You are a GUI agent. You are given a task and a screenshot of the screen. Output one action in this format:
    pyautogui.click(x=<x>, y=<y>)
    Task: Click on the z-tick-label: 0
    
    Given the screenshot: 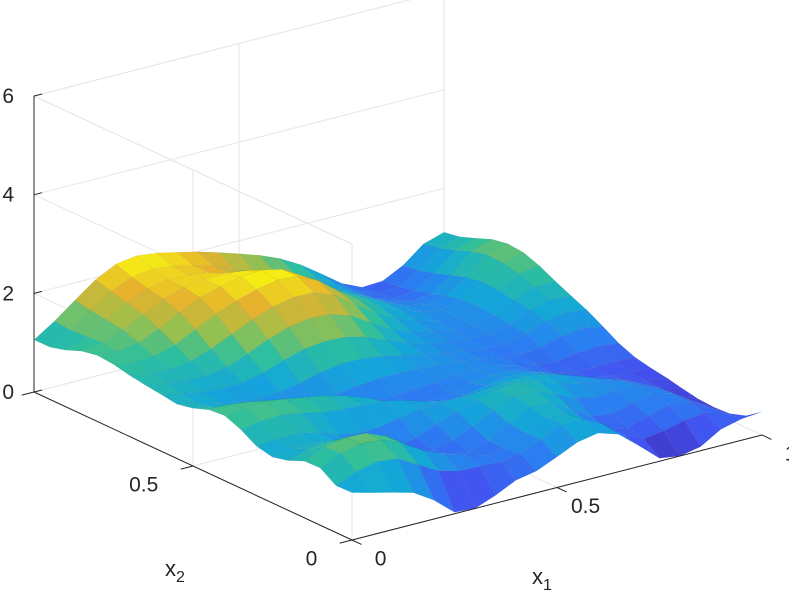 What is the action you would take?
    pyautogui.click(x=8, y=392)
    